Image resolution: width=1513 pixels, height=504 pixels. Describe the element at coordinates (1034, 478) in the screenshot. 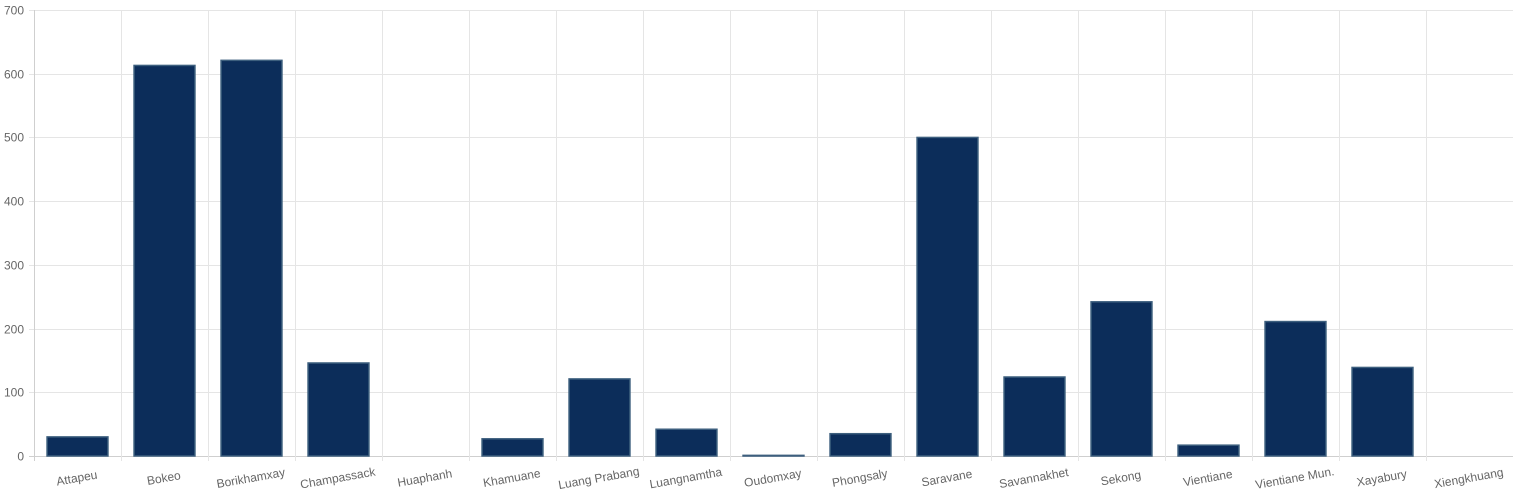

I see `x-tick-label: Savannakhet` at that location.